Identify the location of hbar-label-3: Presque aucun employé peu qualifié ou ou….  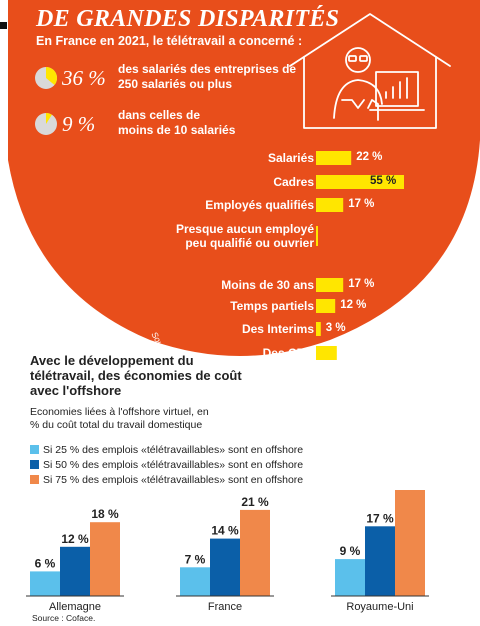
(244, 236).